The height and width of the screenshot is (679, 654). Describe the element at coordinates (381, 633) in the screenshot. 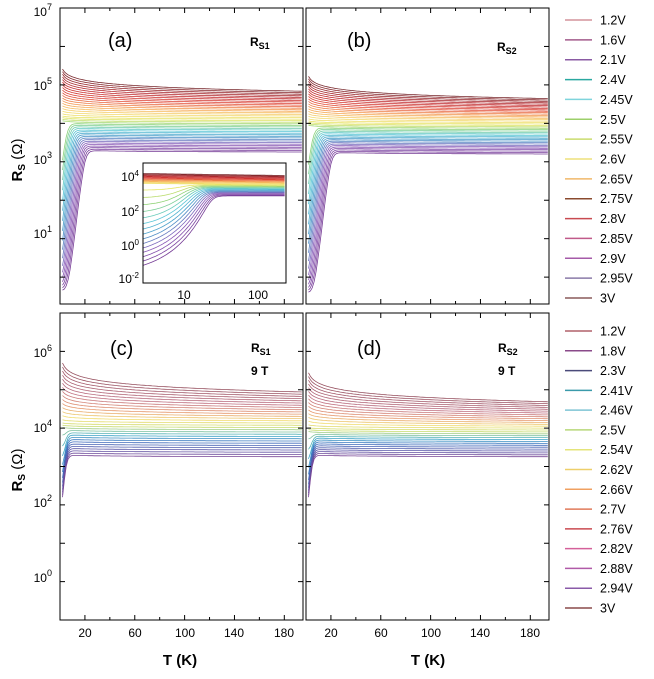

I see `xtick-d-2: 60` at that location.